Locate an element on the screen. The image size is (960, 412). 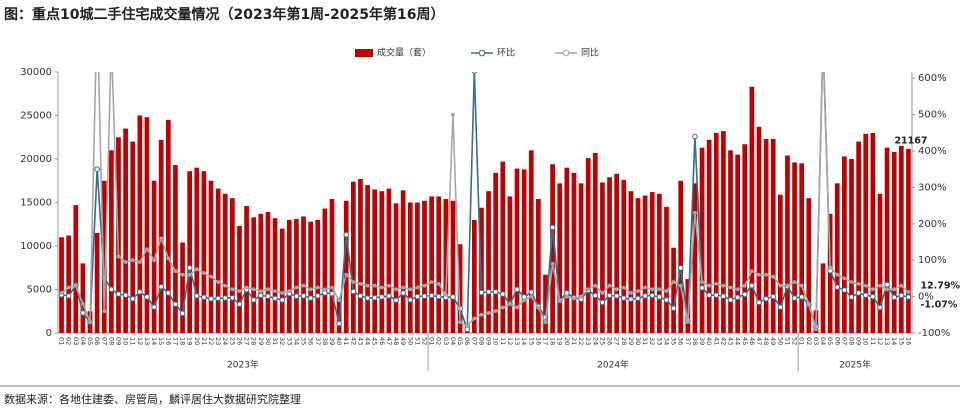
x-tick-label: 51 is located at coordinates (417, 341).